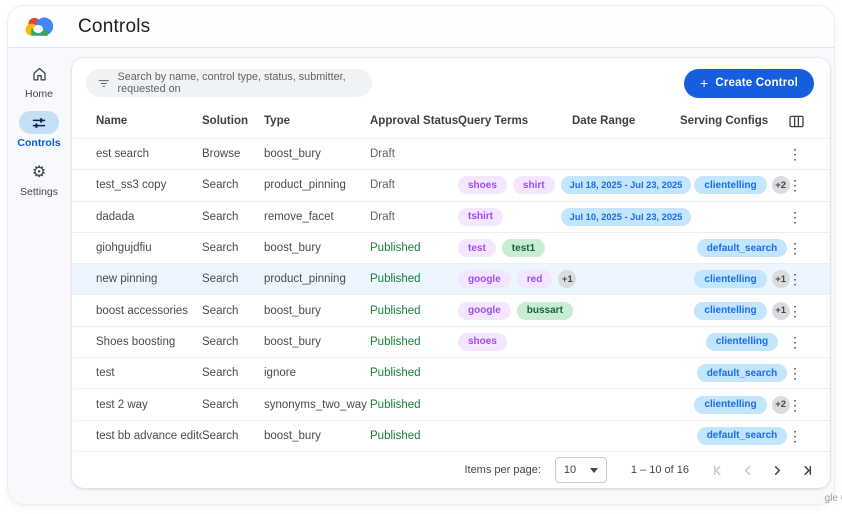  Describe the element at coordinates (762, 470) in the screenshot. I see `pager` at that location.